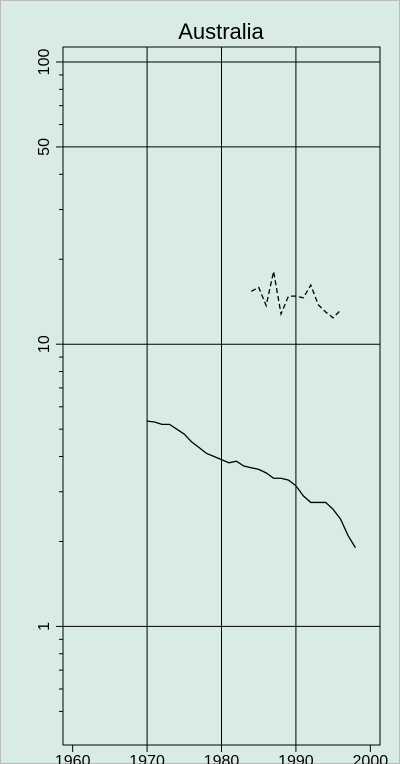  I want to click on chart-title: Australia, so click(221, 31).